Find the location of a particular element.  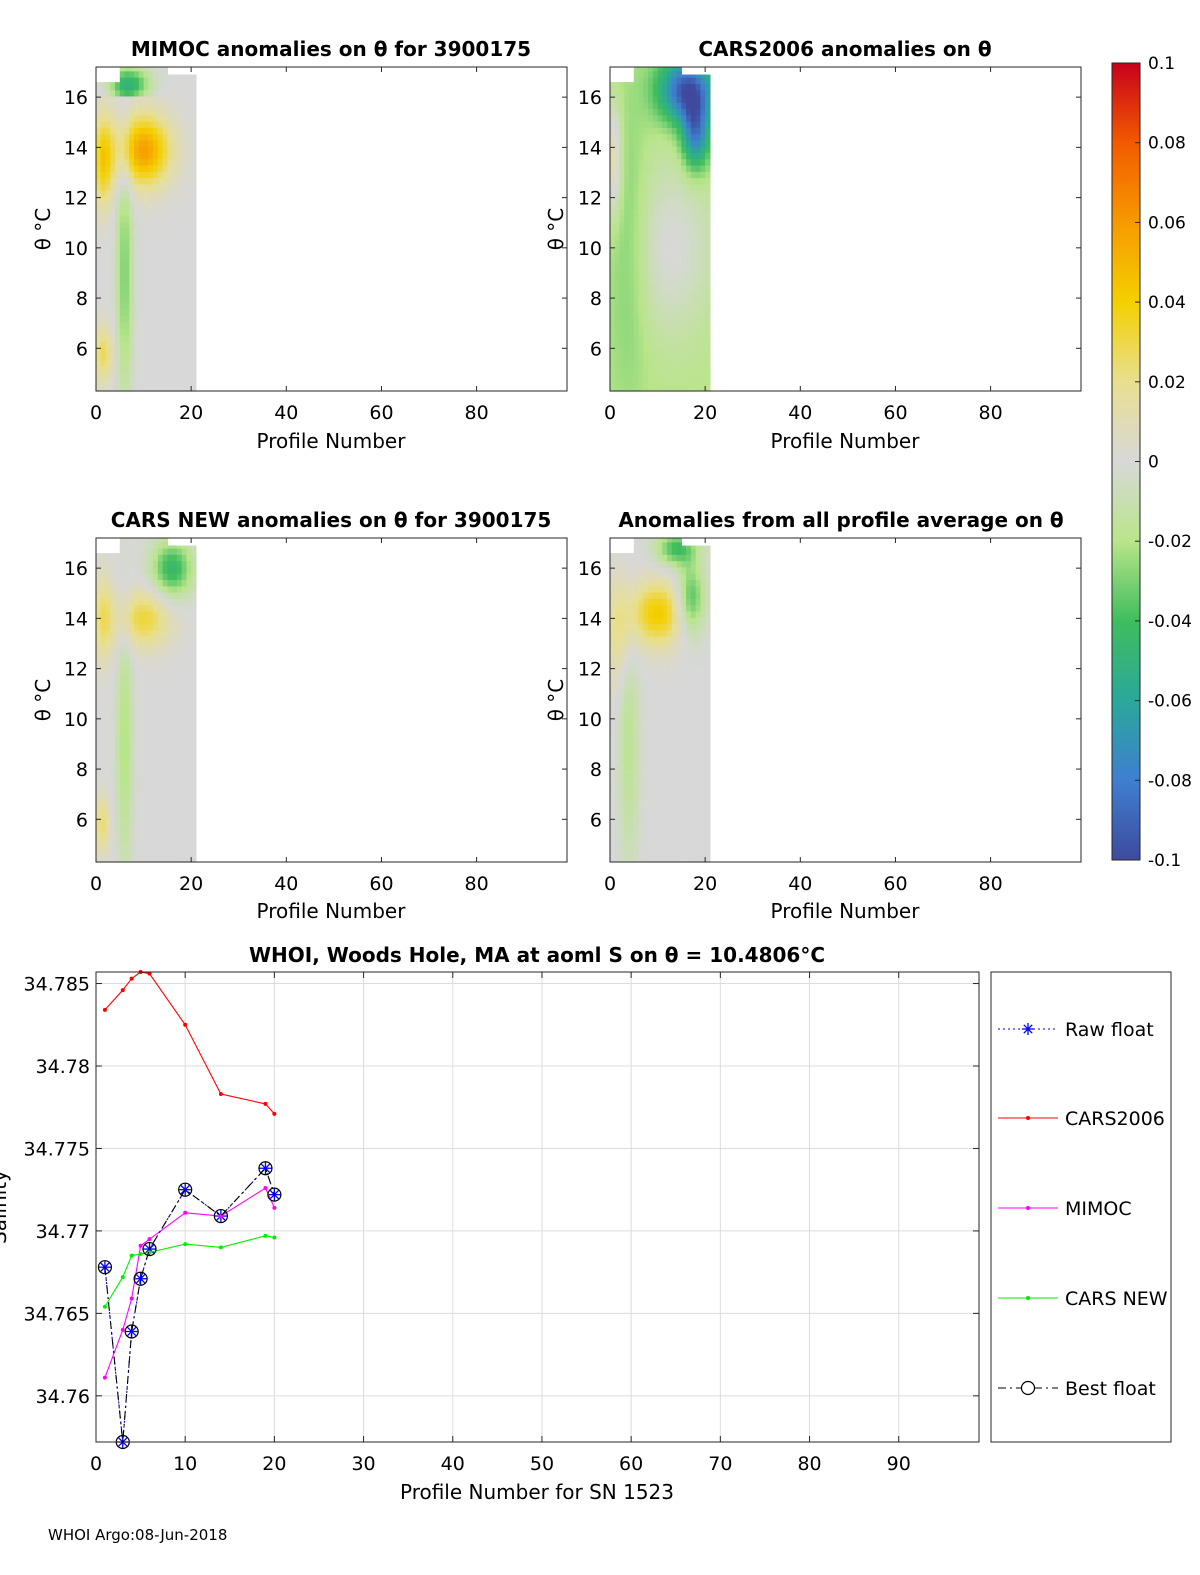

y-tick-label: 12 is located at coordinates (76, 670).